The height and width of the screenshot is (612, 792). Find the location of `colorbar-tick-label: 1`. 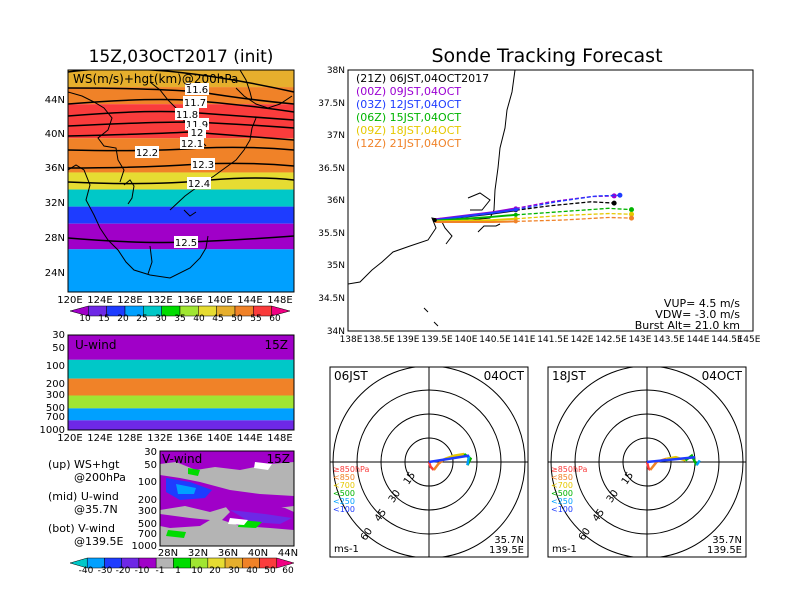

colorbar-tick-label: 1 is located at coordinates (178, 571).